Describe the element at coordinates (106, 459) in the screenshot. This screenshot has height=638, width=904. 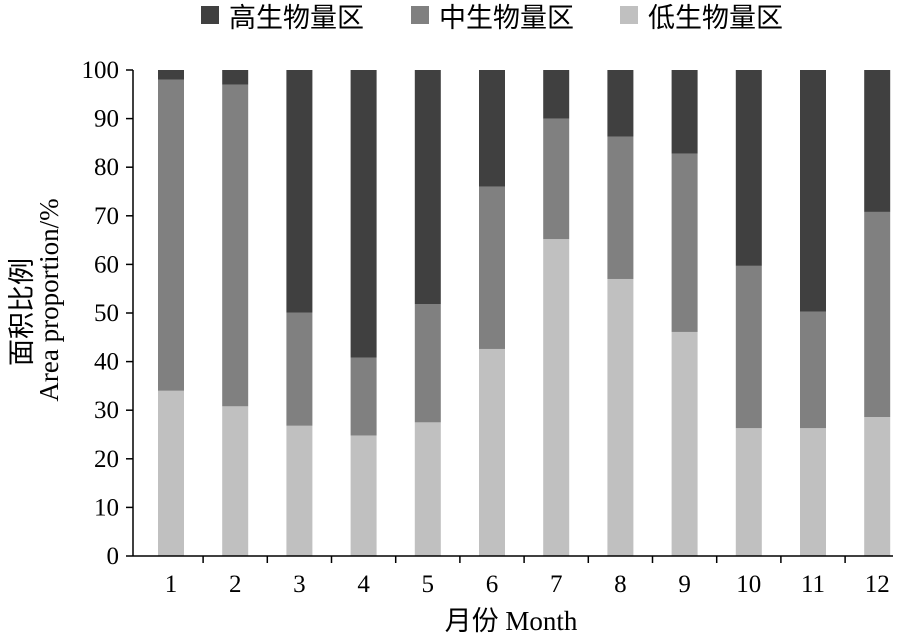
I see `y-tick-label: 20` at that location.